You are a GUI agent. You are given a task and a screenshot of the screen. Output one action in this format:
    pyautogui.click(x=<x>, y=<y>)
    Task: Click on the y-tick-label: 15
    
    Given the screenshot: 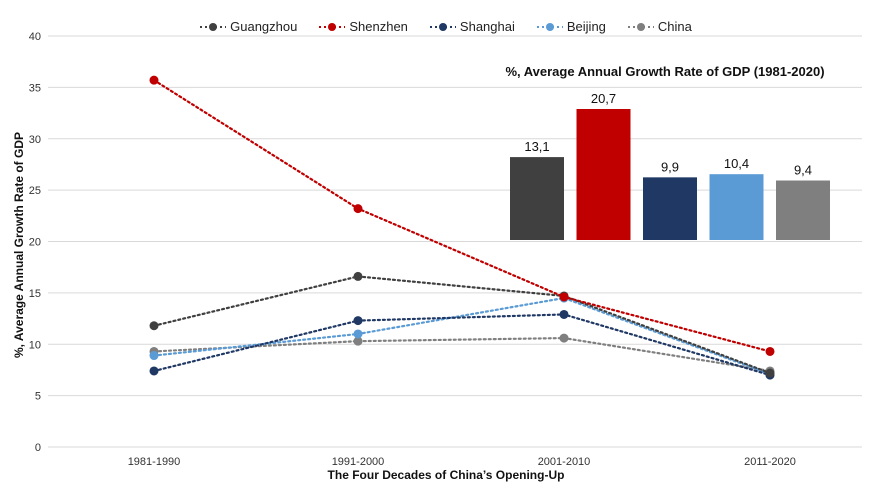 What is the action you would take?
    pyautogui.click(x=35, y=294)
    